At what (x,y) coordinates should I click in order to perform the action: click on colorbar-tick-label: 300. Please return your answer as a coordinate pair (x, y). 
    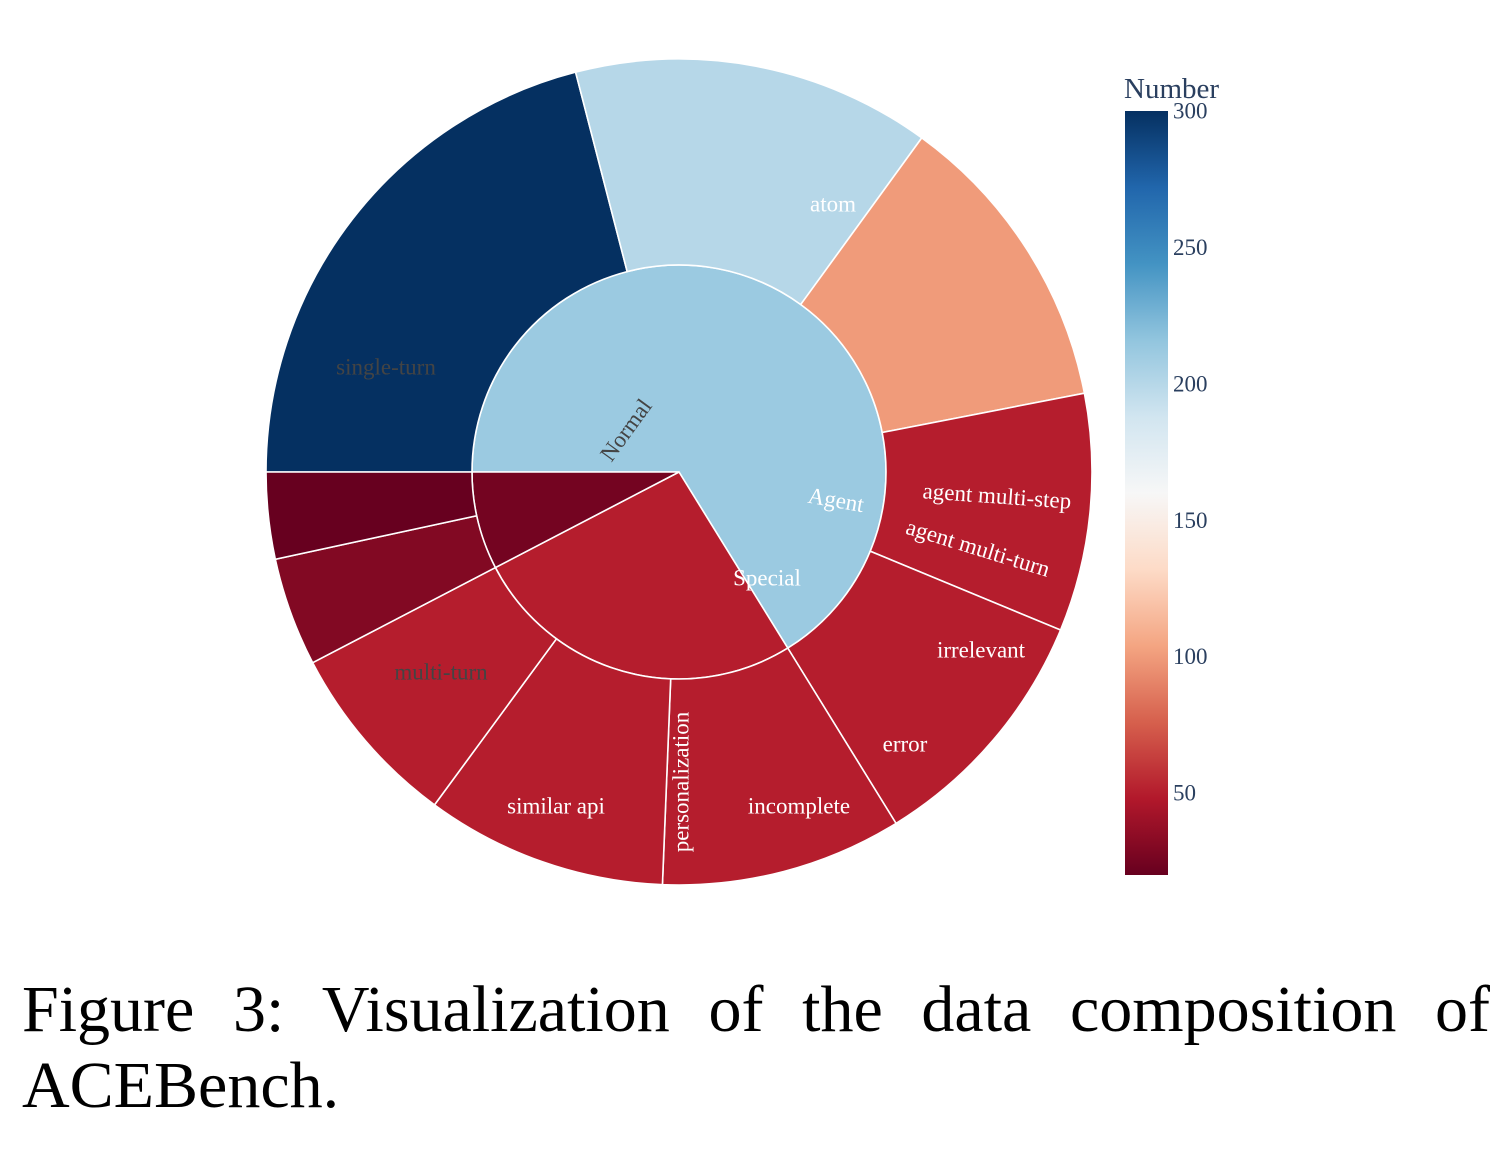
    Looking at the image, I should click on (1190, 111).